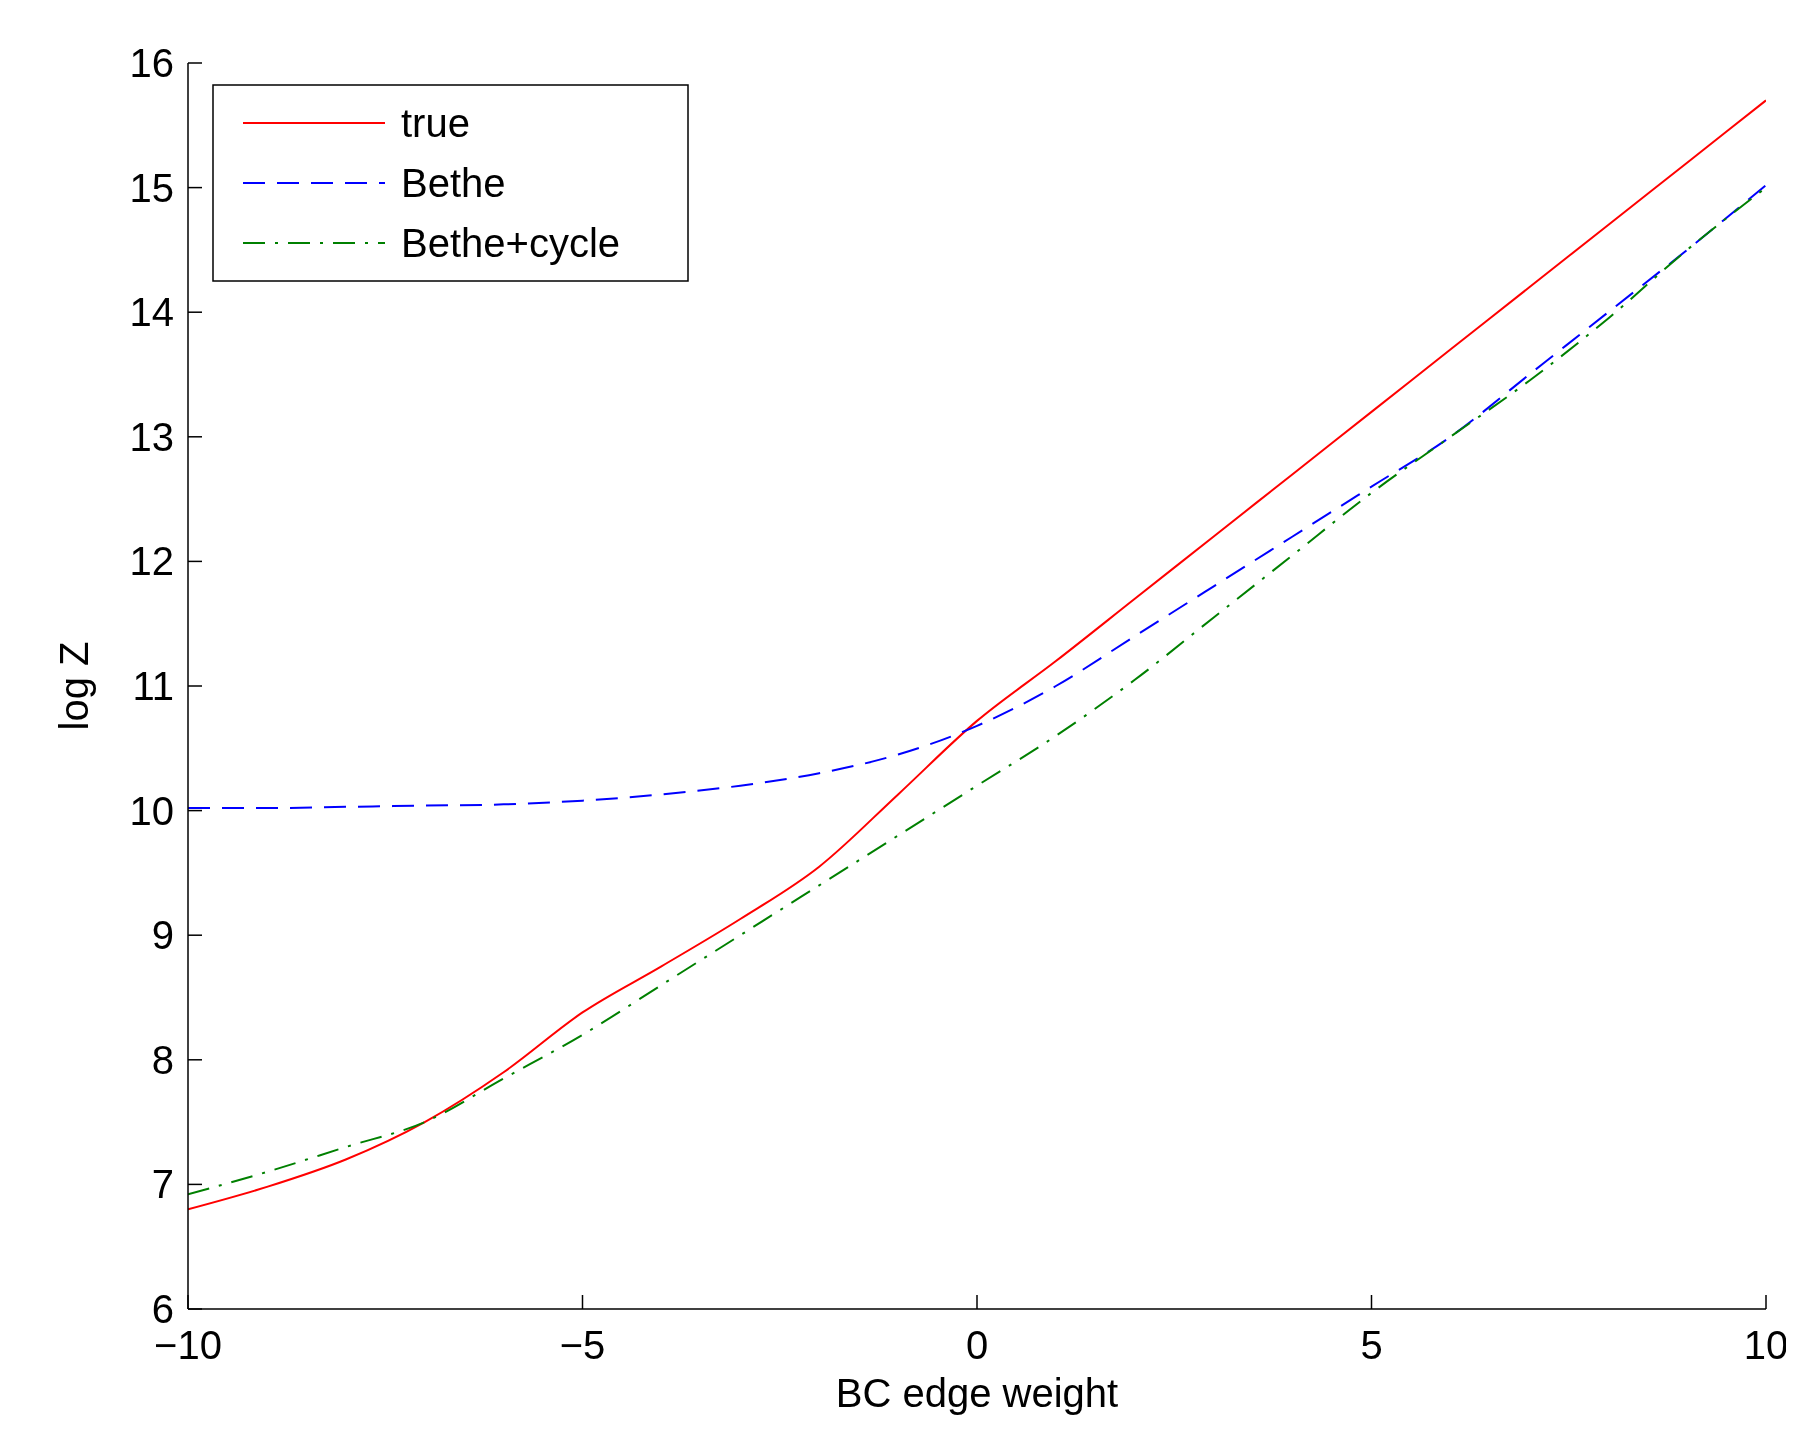  What do you see at coordinates (162, 935) in the screenshot?
I see `y-tick-label: 9` at bounding box center [162, 935].